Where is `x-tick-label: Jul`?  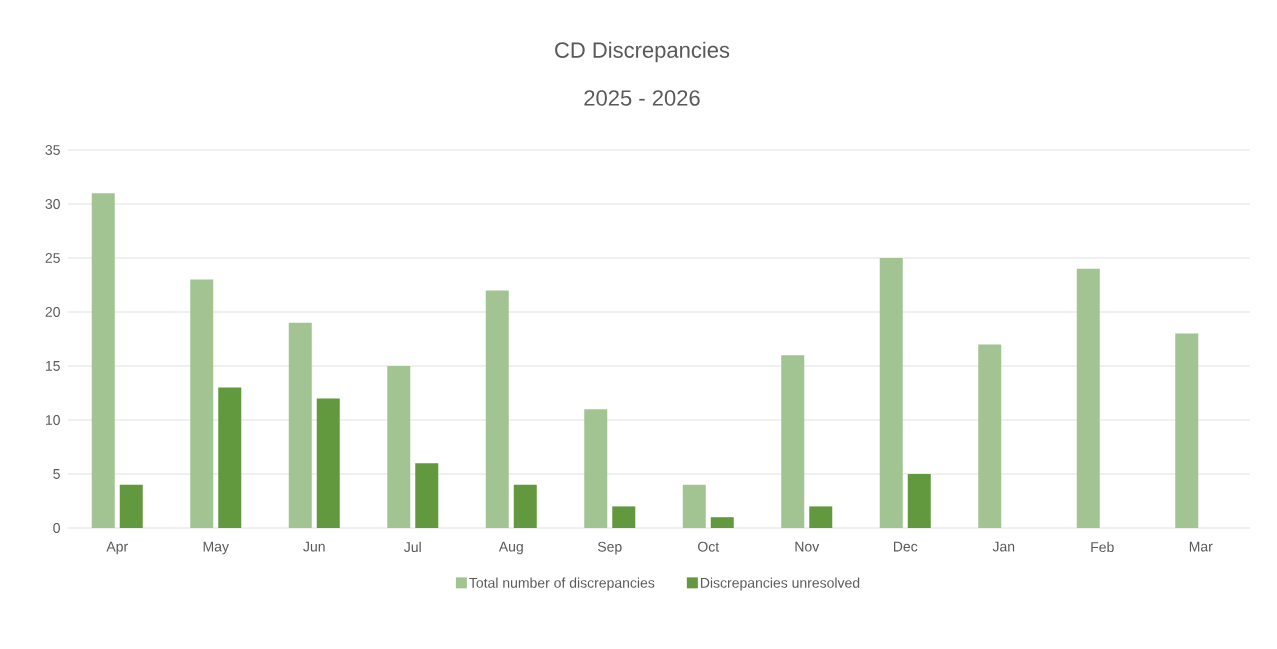 x-tick-label: Jul is located at coordinates (412, 547).